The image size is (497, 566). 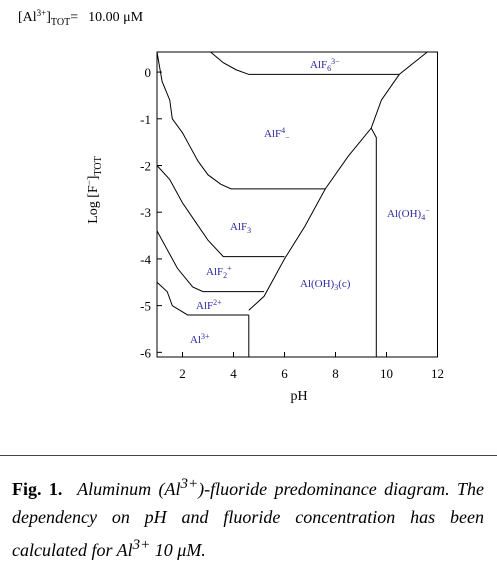 What do you see at coordinates (89, 182) in the screenshot?
I see `yl: −` at bounding box center [89, 182].